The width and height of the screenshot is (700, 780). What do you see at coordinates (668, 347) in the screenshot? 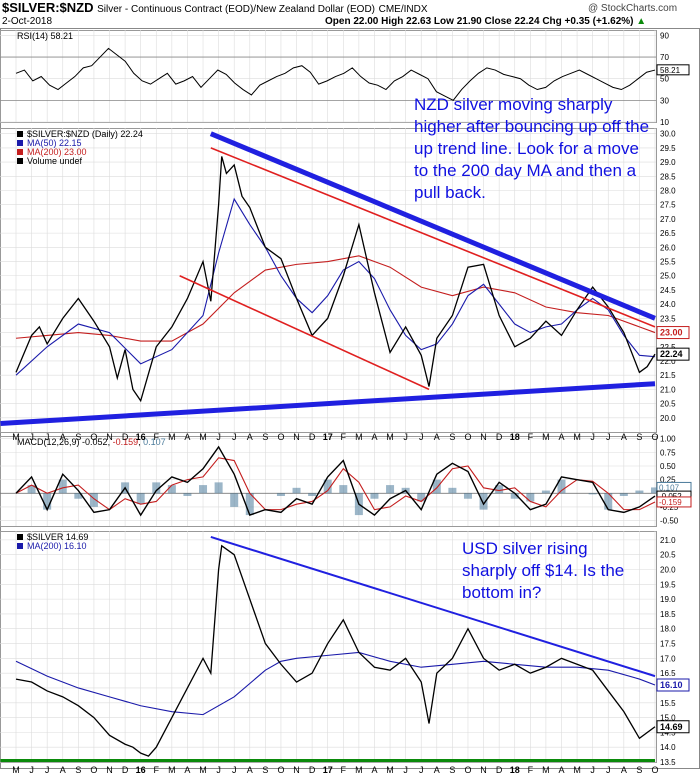
I see `y-tick-label: 22.5` at bounding box center [668, 347].